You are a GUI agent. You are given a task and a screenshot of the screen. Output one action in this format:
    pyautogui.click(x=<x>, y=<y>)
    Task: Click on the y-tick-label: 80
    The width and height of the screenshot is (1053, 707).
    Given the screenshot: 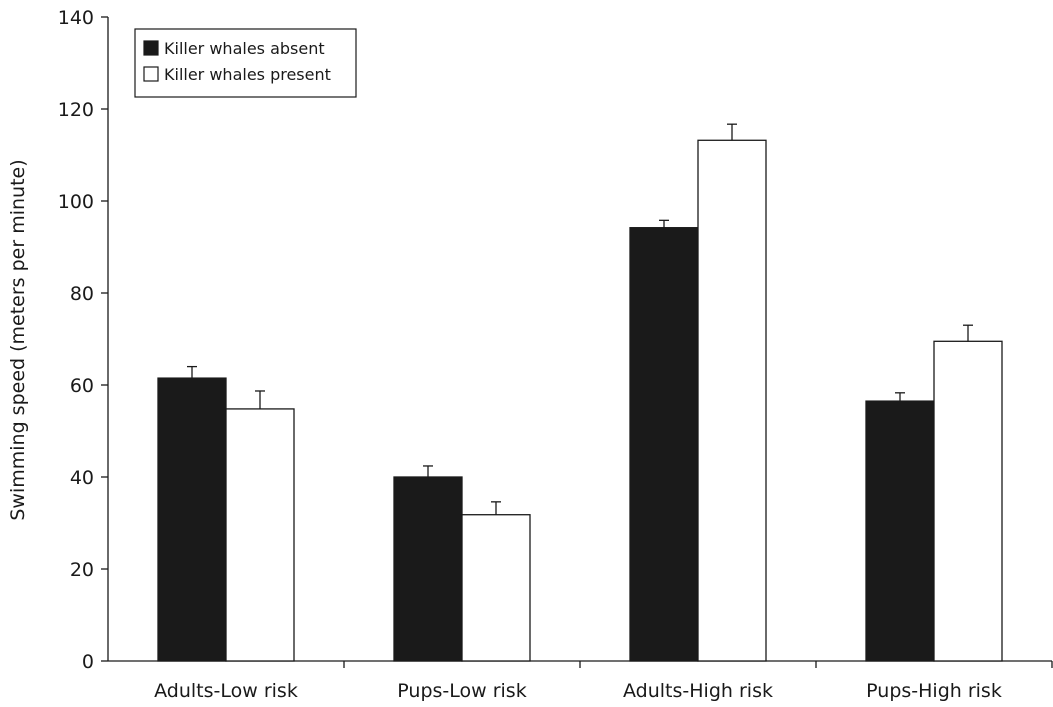 What is the action you would take?
    pyautogui.click(x=82, y=294)
    